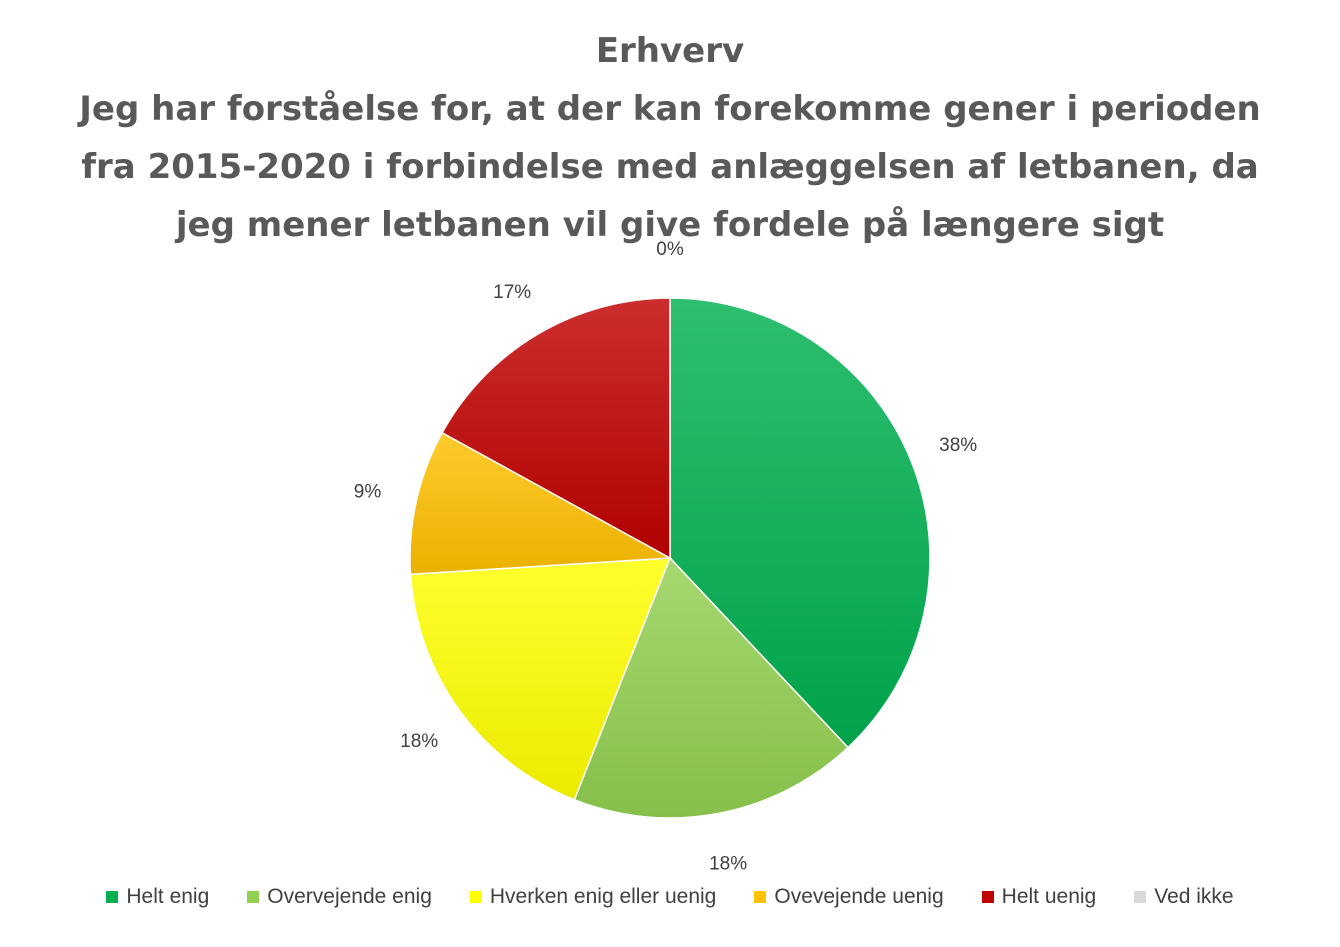 The width and height of the screenshot is (1340, 947). What do you see at coordinates (556, 428) in the screenshot?
I see `pie-slice-helt-uenig` at bounding box center [556, 428].